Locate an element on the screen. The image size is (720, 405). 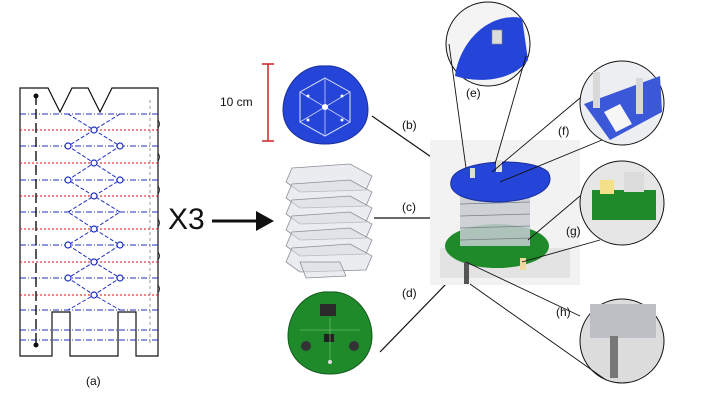
scale-bar-label: 10 cm is located at coordinates (236, 102).